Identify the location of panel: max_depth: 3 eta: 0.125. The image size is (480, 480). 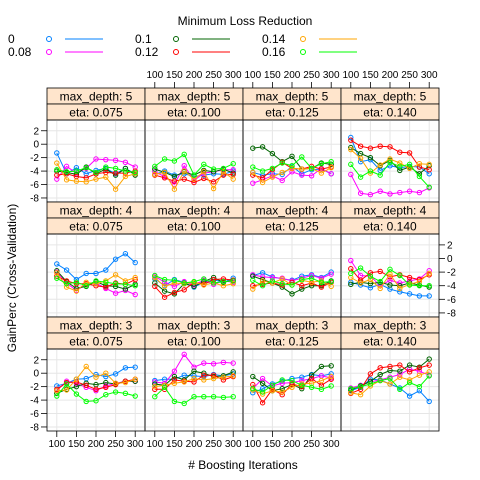
(292, 374).